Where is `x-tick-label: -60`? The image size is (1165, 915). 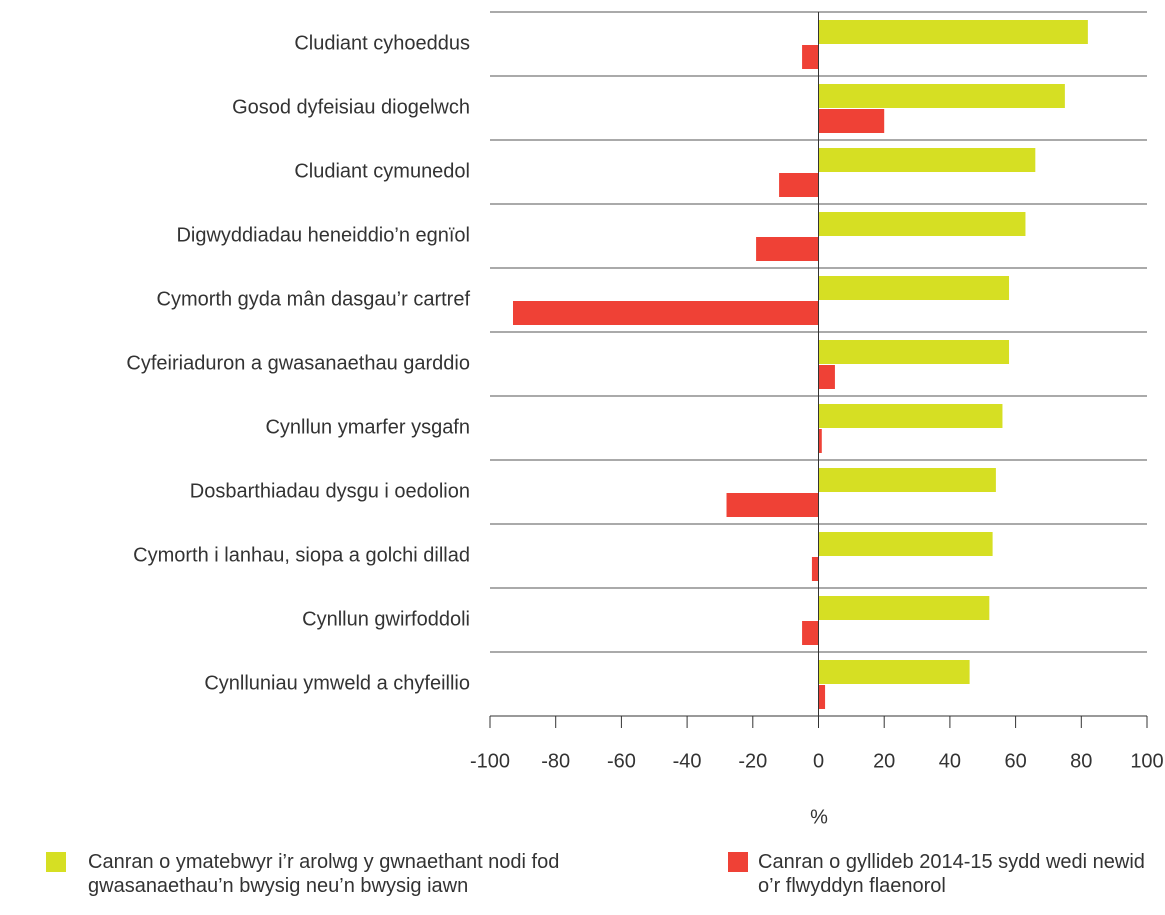
x-tick-label: -60 is located at coordinates (621, 761).